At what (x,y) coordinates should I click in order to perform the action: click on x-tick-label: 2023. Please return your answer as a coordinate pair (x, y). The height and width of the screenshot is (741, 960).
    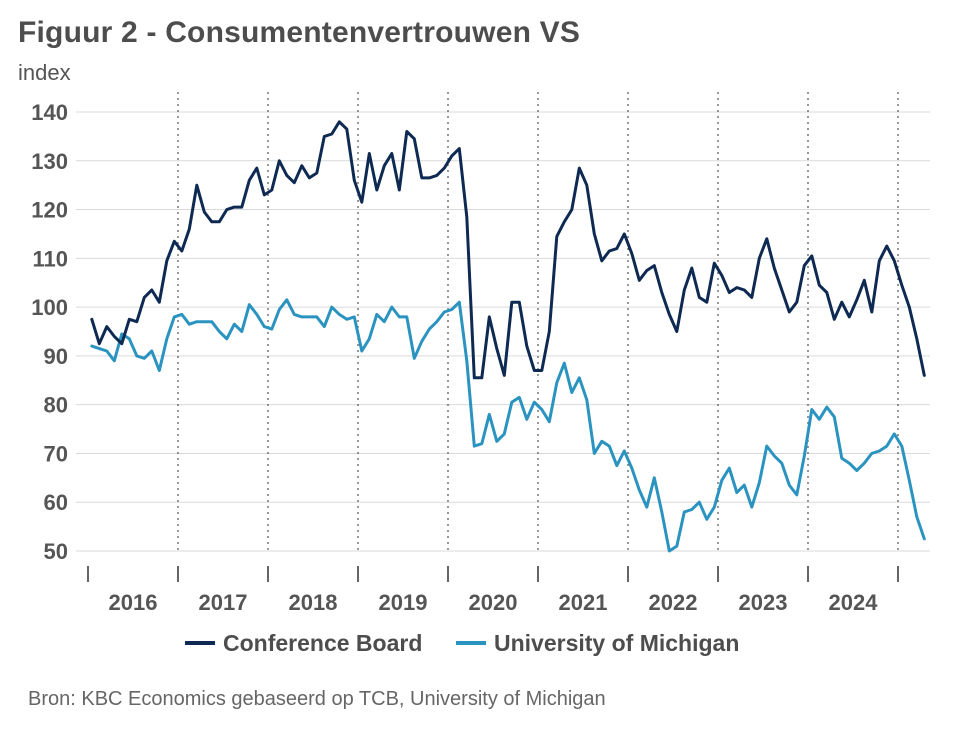
    Looking at the image, I should click on (763, 602).